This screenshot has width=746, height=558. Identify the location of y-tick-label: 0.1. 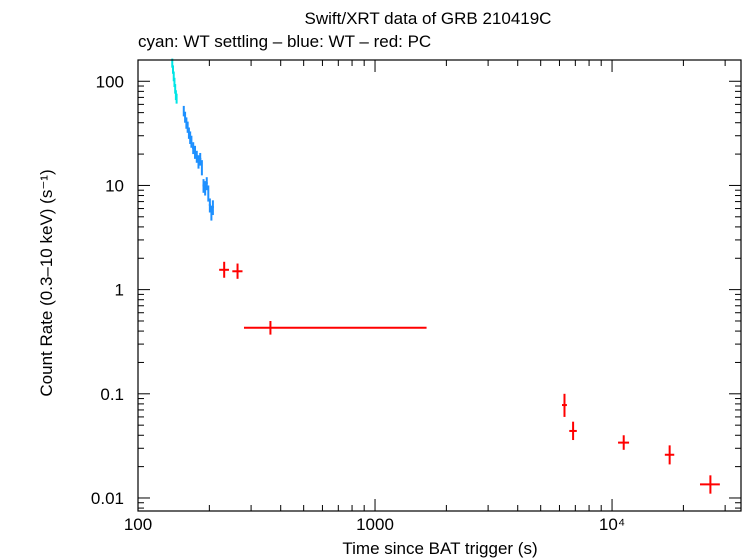
(112, 394).